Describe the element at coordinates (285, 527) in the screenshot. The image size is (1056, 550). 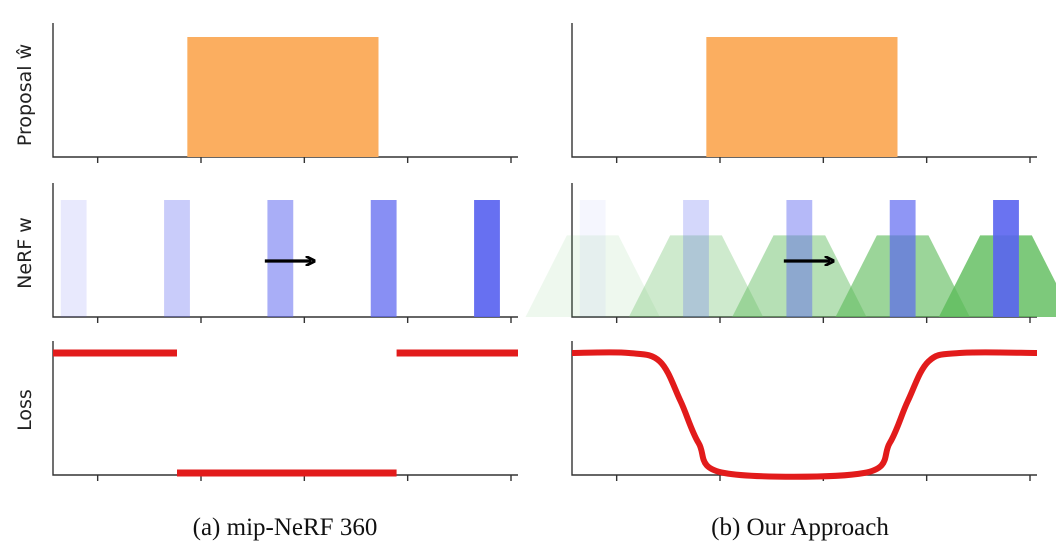
I see `caption-left: (a) mip-NeRF 360` at that location.